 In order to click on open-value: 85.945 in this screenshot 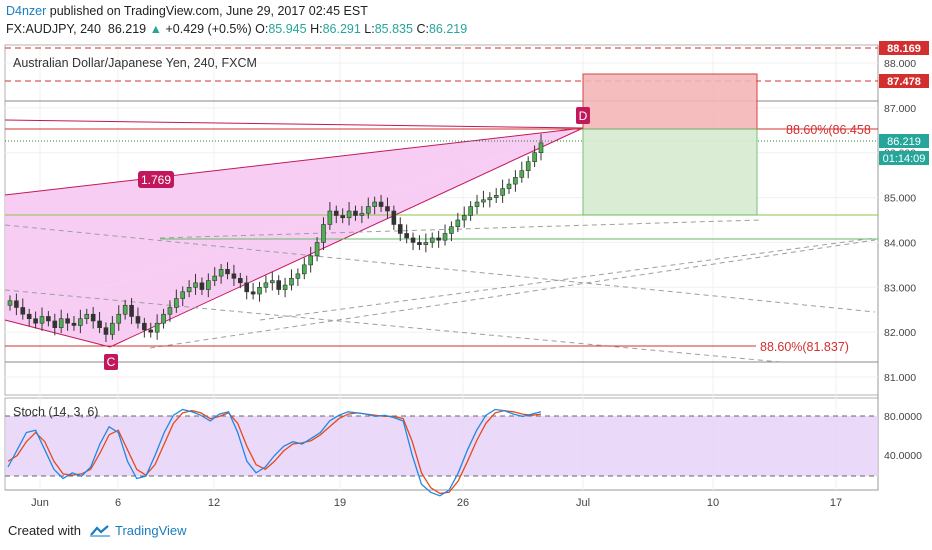, I will do `click(287, 29)`.